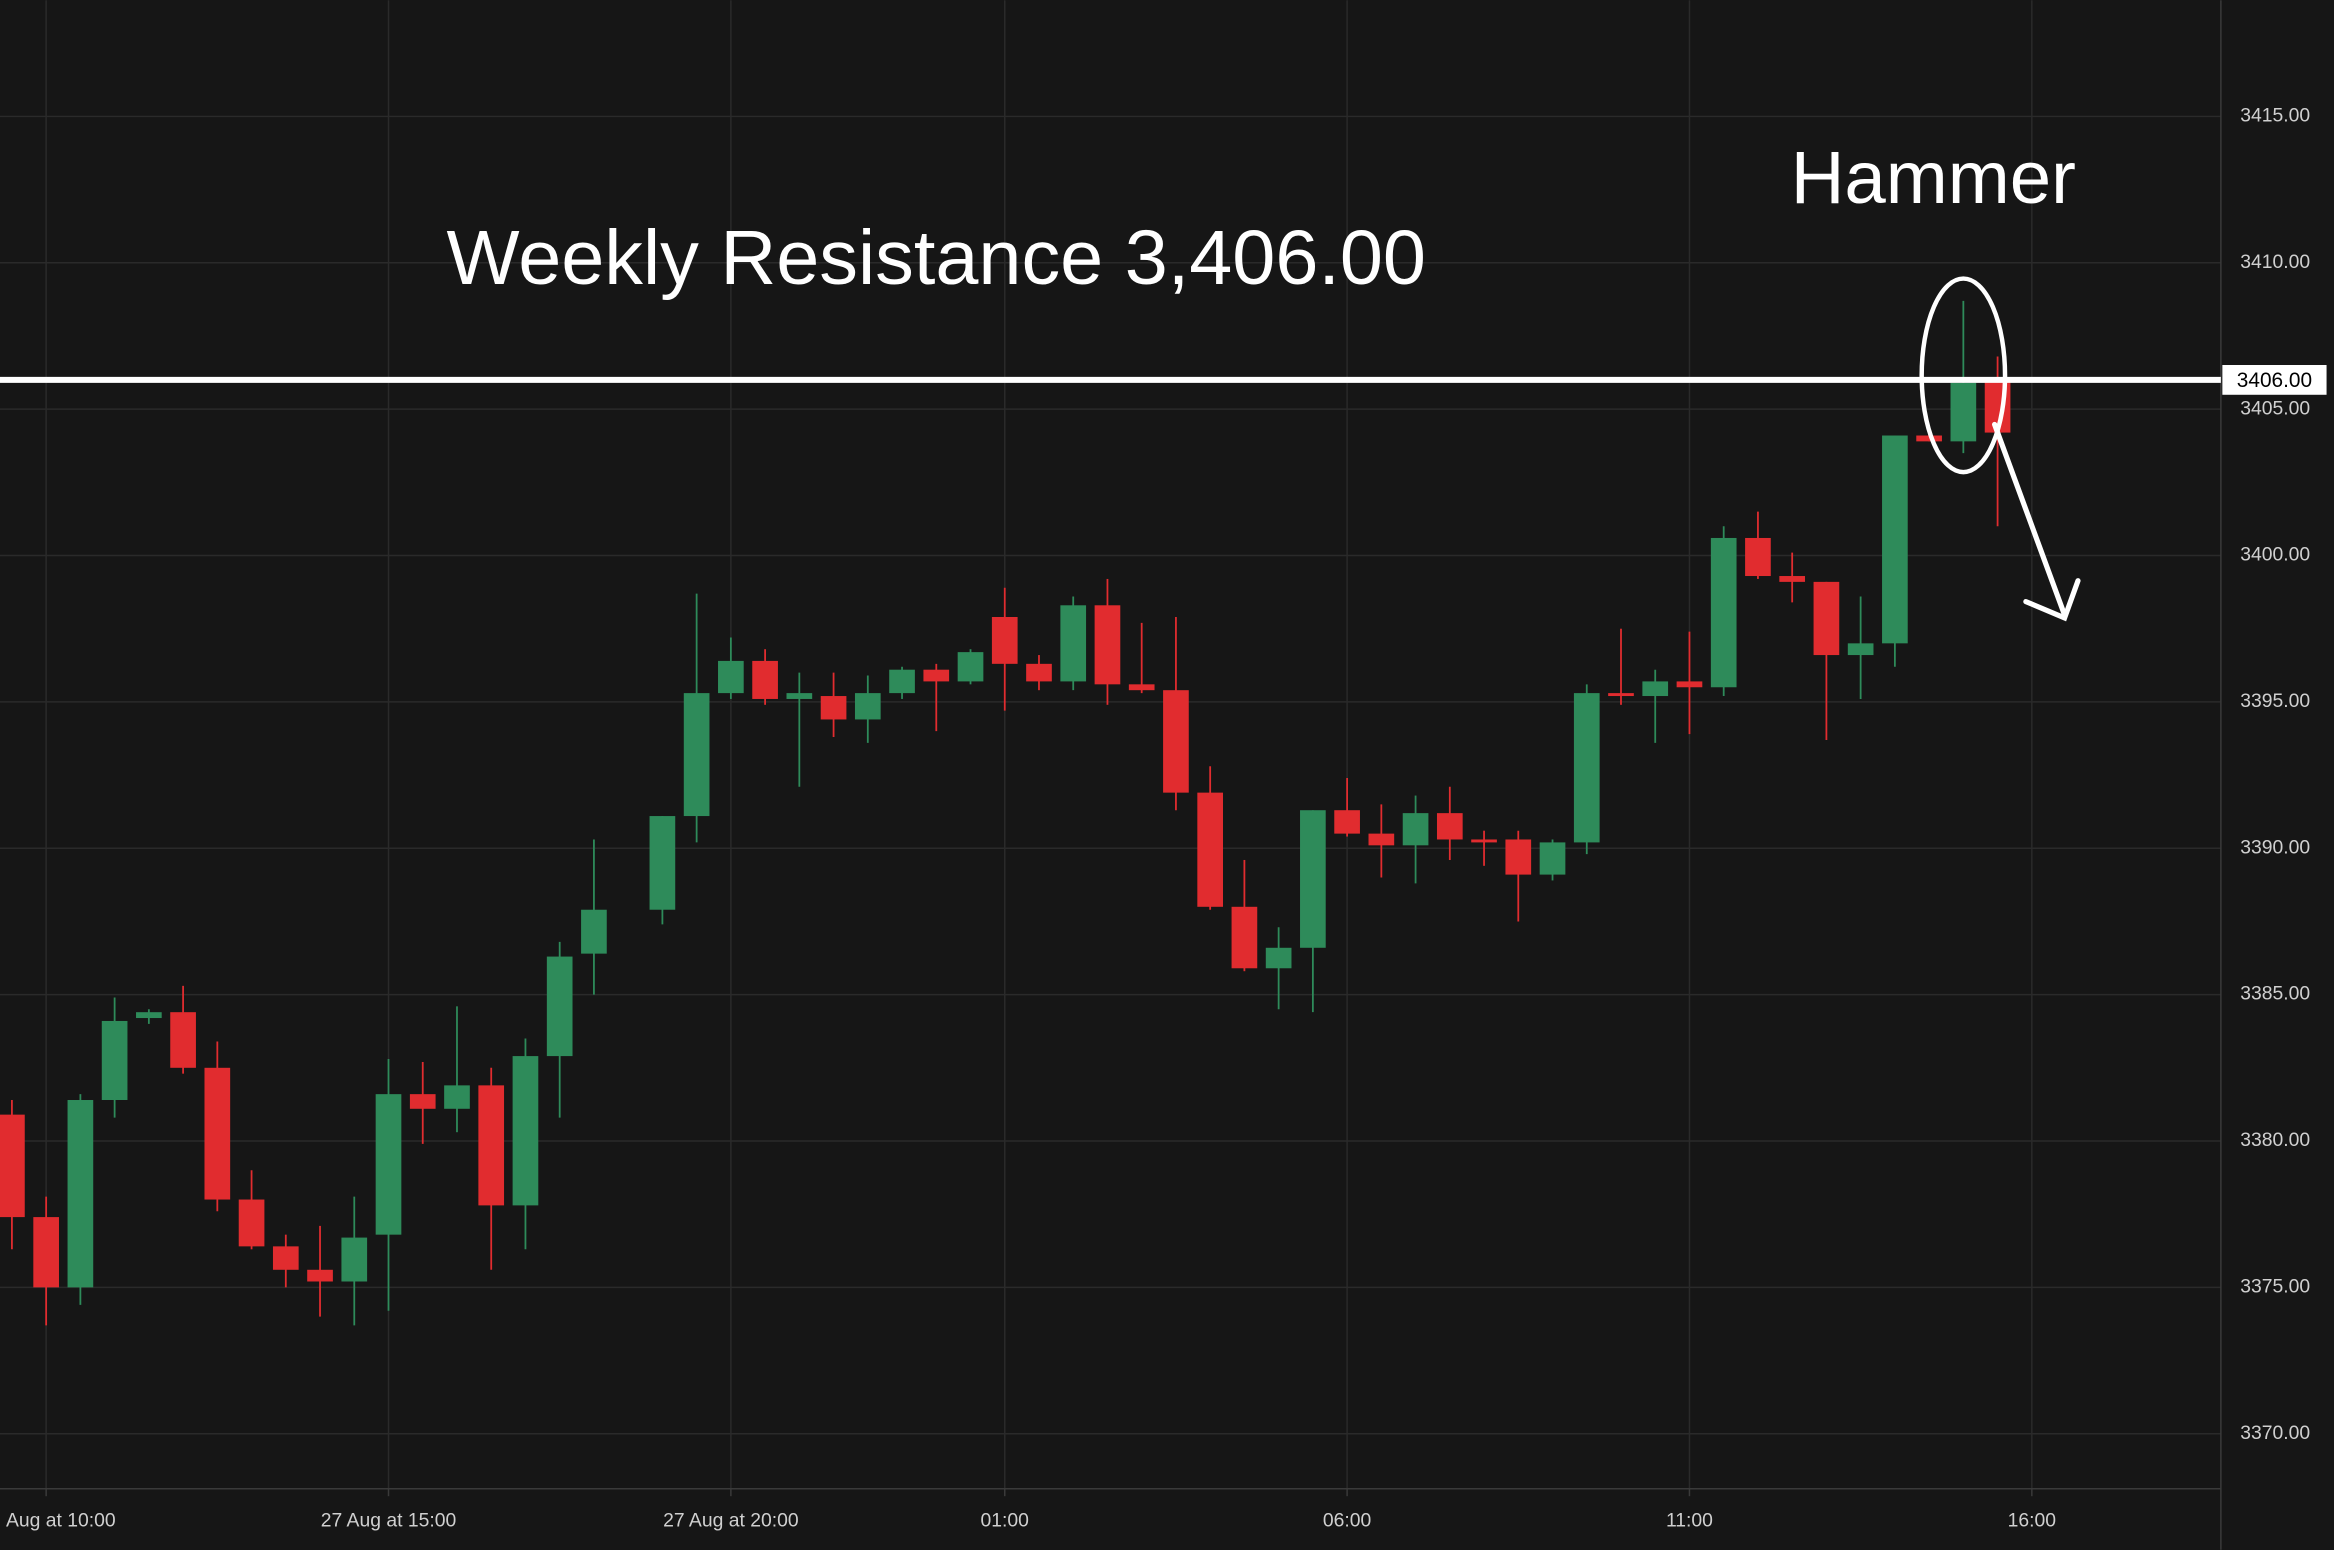 The image size is (2334, 1550). What do you see at coordinates (2275, 701) in the screenshot?
I see `y-tick-label: 3395.00` at bounding box center [2275, 701].